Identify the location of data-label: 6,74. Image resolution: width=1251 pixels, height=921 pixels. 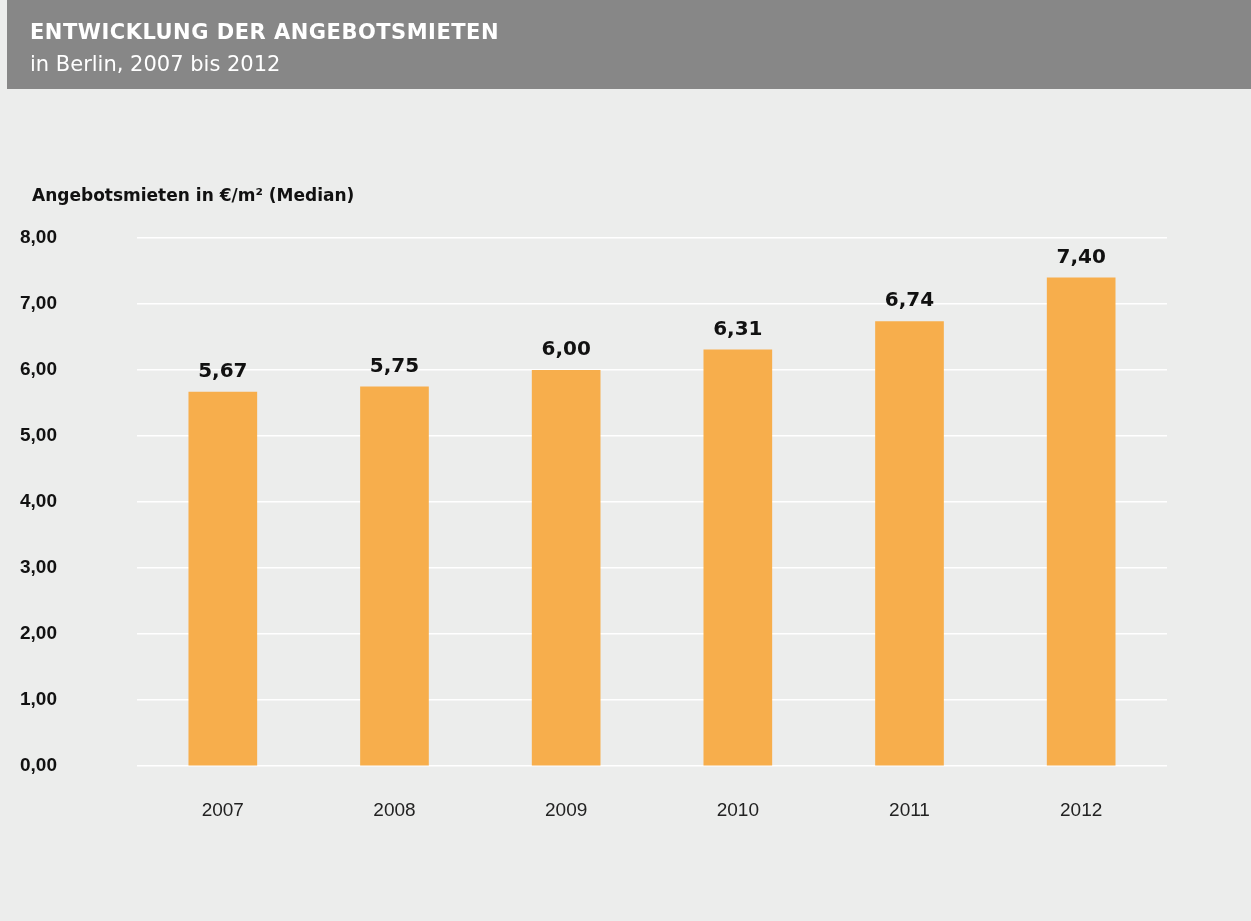
(909, 299).